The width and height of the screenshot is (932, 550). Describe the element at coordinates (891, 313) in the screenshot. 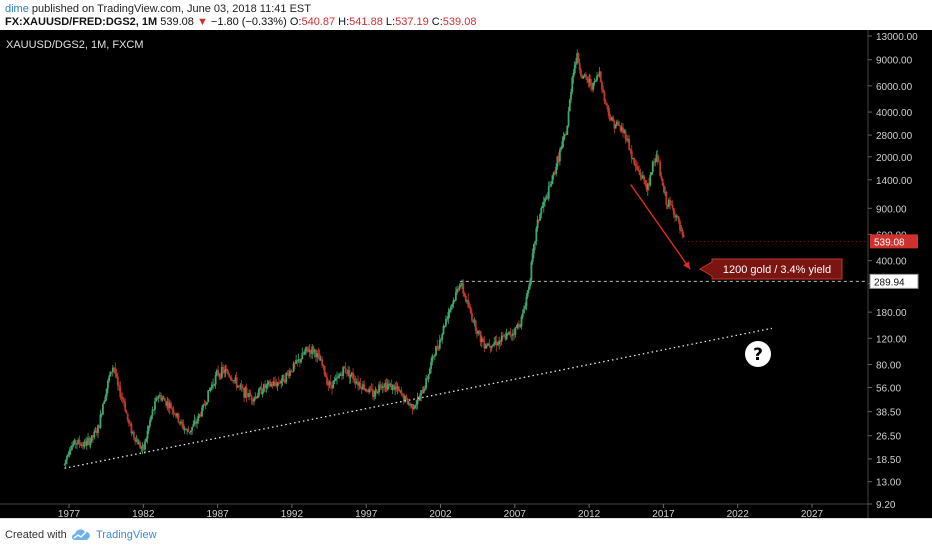

I see `y-tick-label: 180.00` at that location.